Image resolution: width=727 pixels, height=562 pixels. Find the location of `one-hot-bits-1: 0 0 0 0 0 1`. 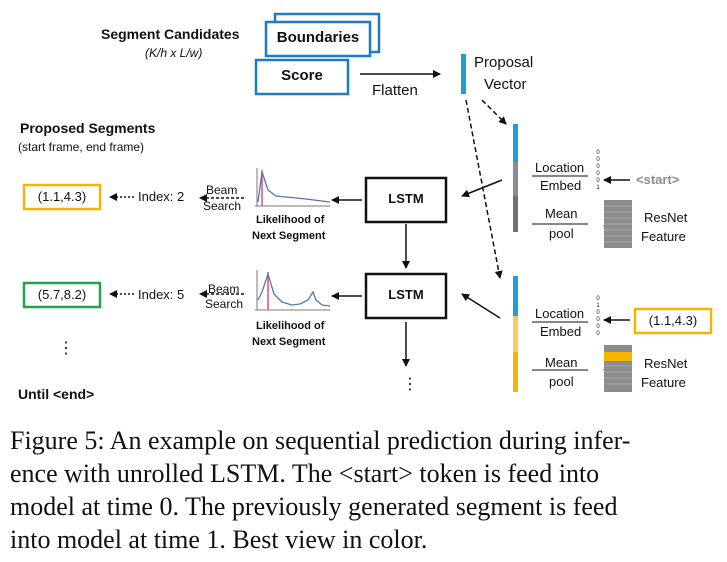

one-hot-bits-1: 0 0 0 0 0 1 is located at coordinates (598, 171).